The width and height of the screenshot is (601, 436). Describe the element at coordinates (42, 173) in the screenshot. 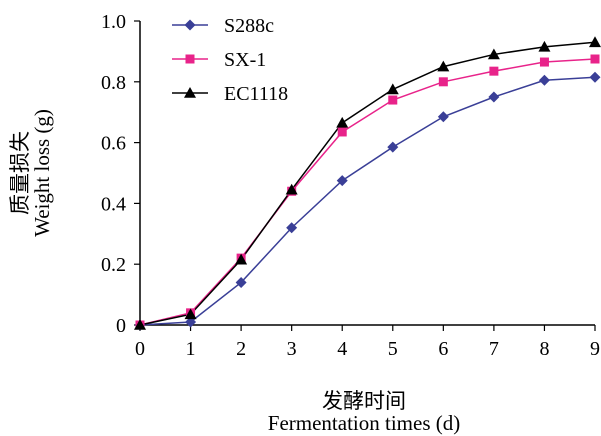

I see `y-axis-label-en: Weight loss (g)` at that location.